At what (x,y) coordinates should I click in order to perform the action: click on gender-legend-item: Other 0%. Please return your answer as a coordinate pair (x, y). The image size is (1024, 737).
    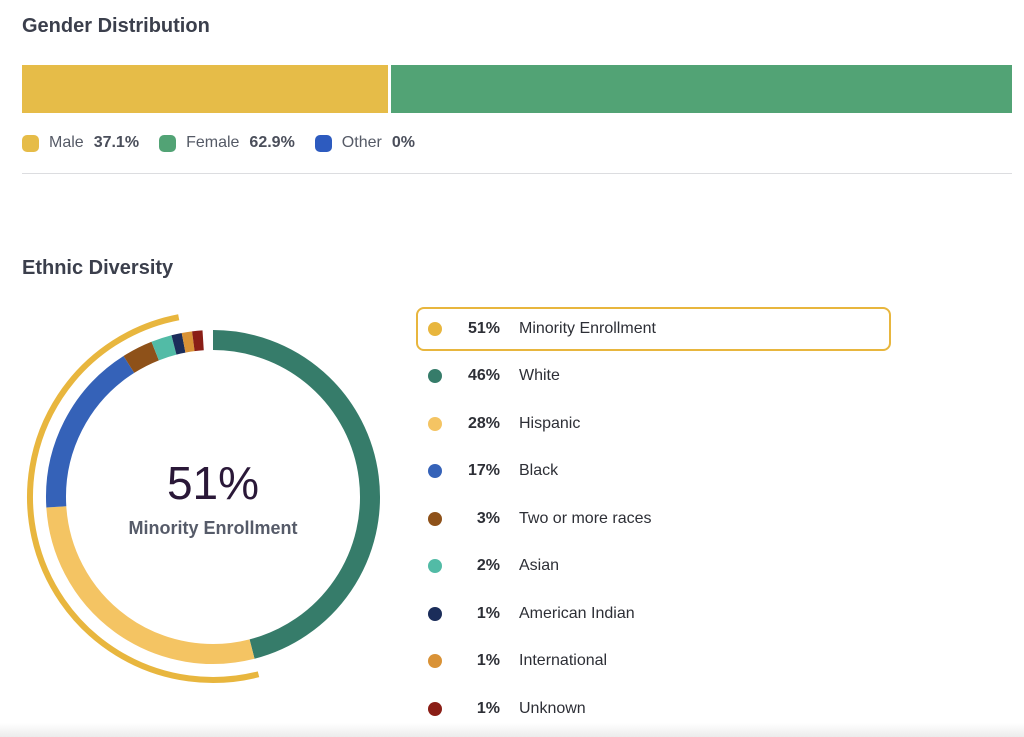
    Looking at the image, I should click on (364, 143).